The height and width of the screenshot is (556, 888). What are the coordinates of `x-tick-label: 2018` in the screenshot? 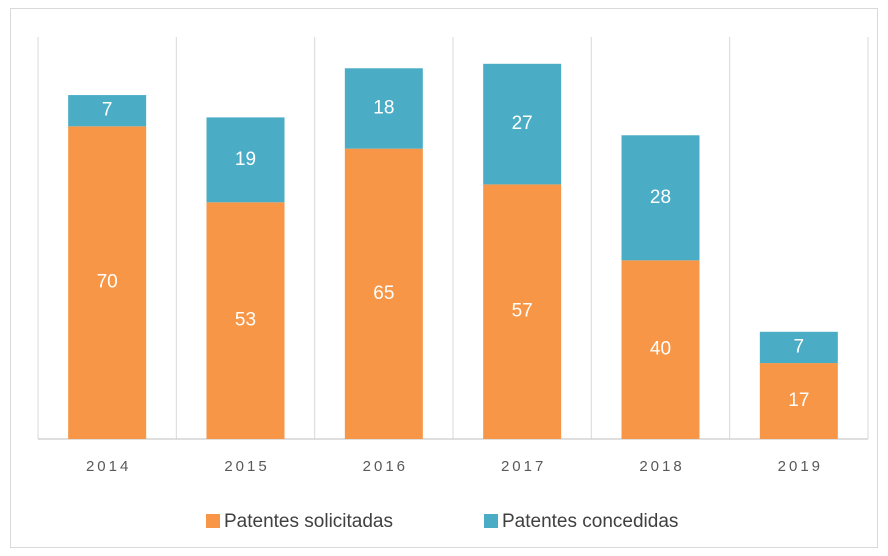 It's located at (661, 466).